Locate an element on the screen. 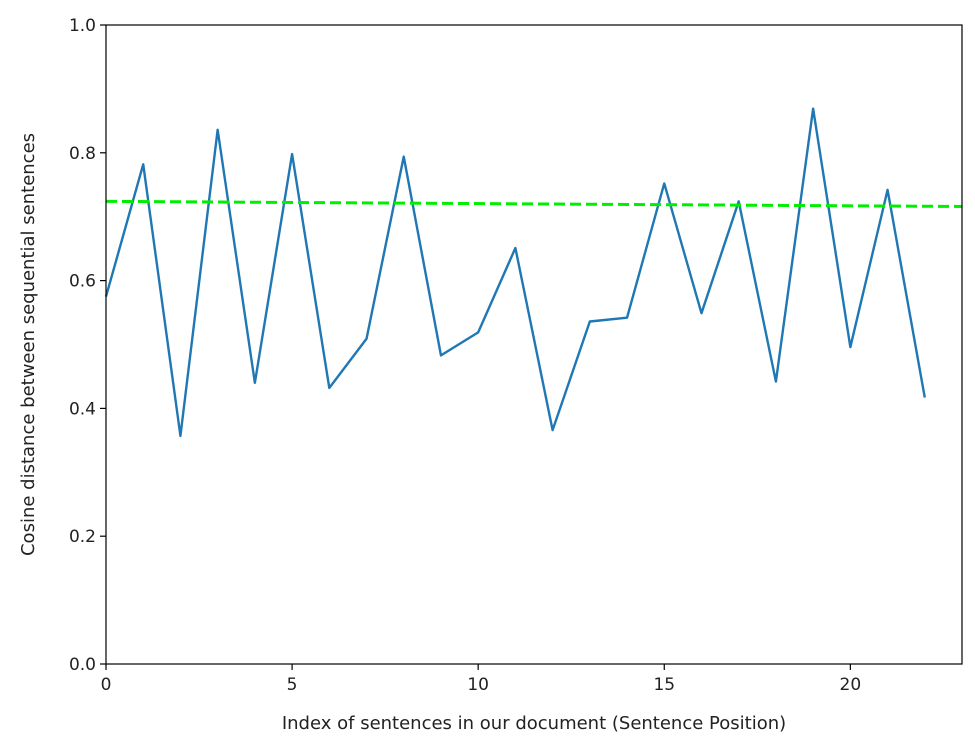 The width and height of the screenshot is (975, 749). x-tick-label: 5 is located at coordinates (292, 685).